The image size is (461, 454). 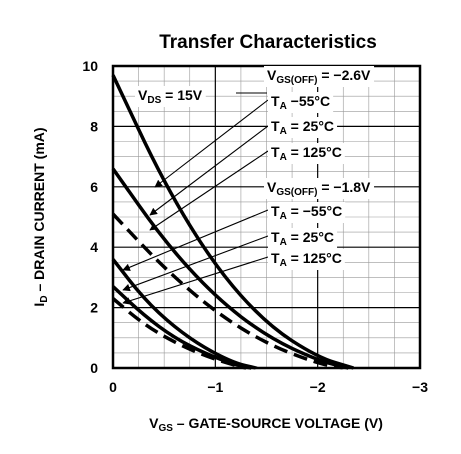 I want to click on y-tick-label: 10, so click(x=90, y=66).